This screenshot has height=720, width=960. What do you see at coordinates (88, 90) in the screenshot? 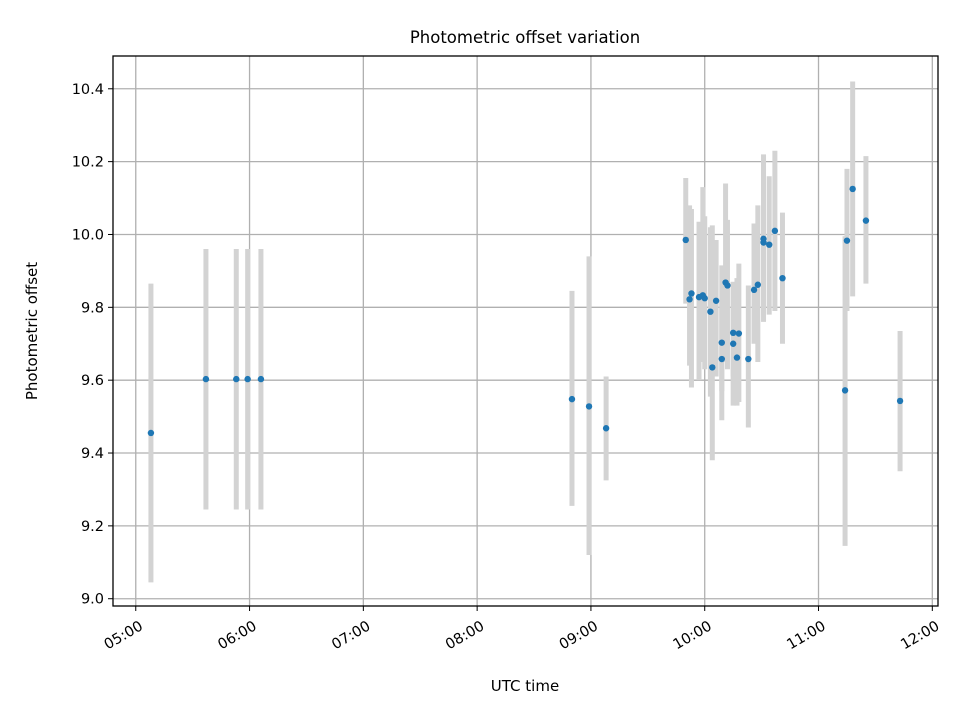
I see `y-tick-label: 10.4` at bounding box center [88, 90].